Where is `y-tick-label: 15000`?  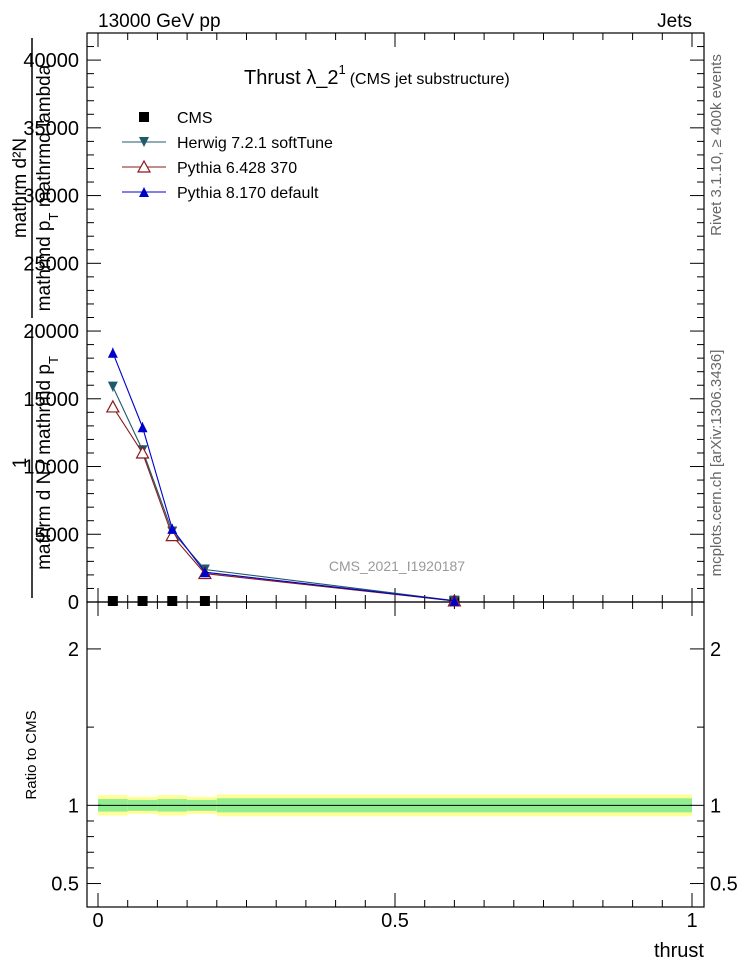
y-tick-label: 15000 is located at coordinates (51, 400).